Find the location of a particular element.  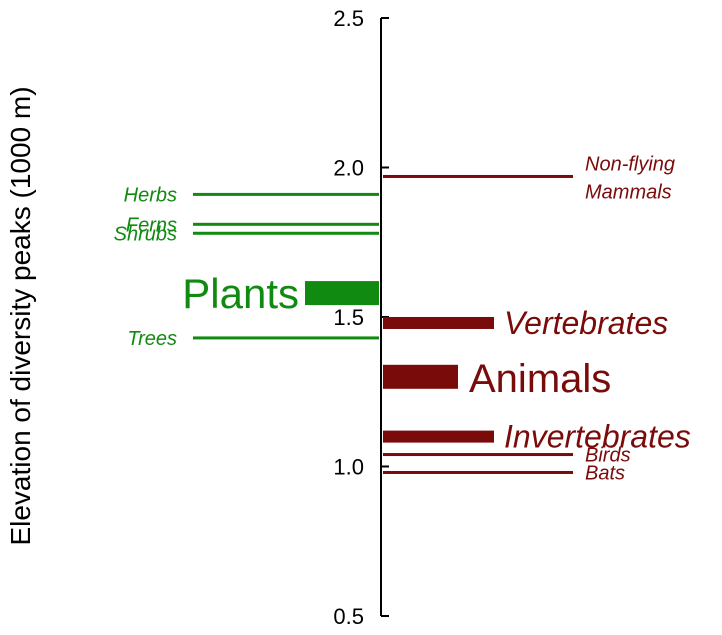

animals-invertebrates-bar is located at coordinates (438, 436).